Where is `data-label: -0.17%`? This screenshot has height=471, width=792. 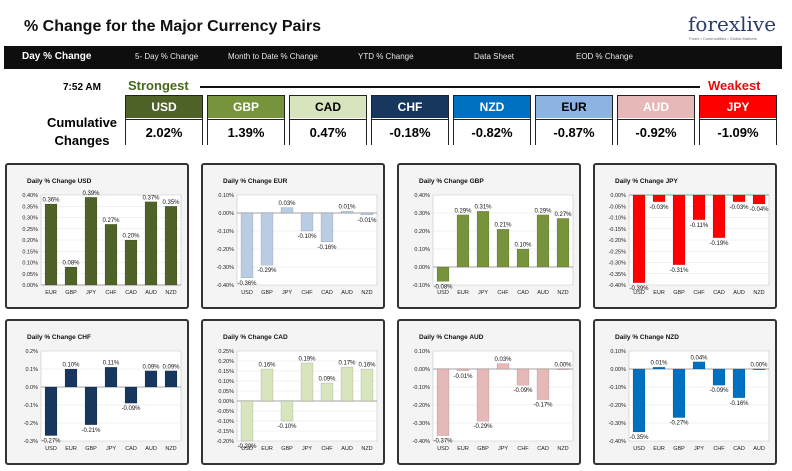
data-label: -0.17% is located at coordinates (543, 406).